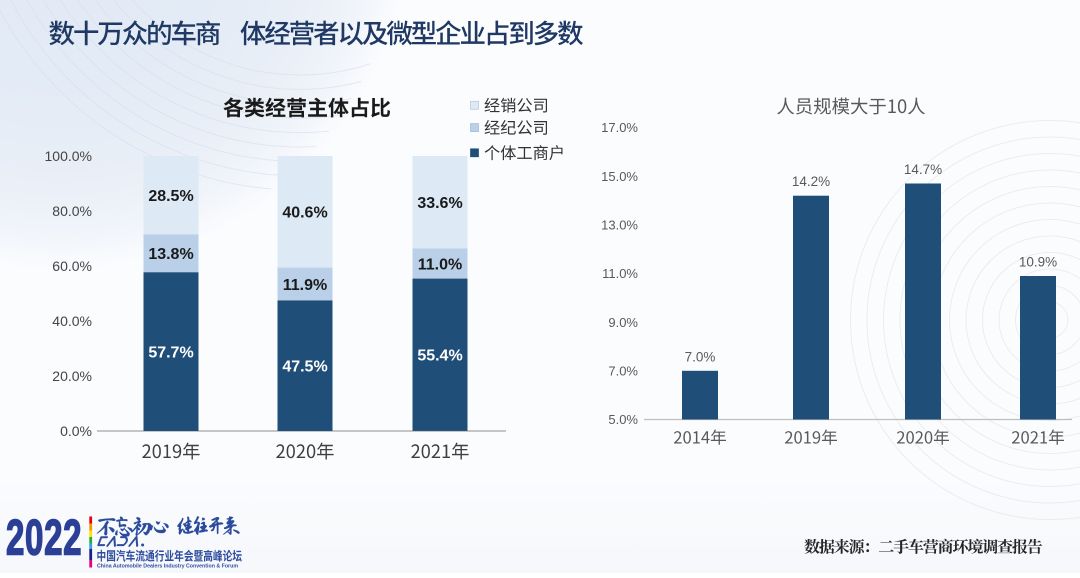 The height and width of the screenshot is (578, 1080). Describe the element at coordinates (1038, 262) in the screenshot. I see `svg-text: 10.9%` at that location.